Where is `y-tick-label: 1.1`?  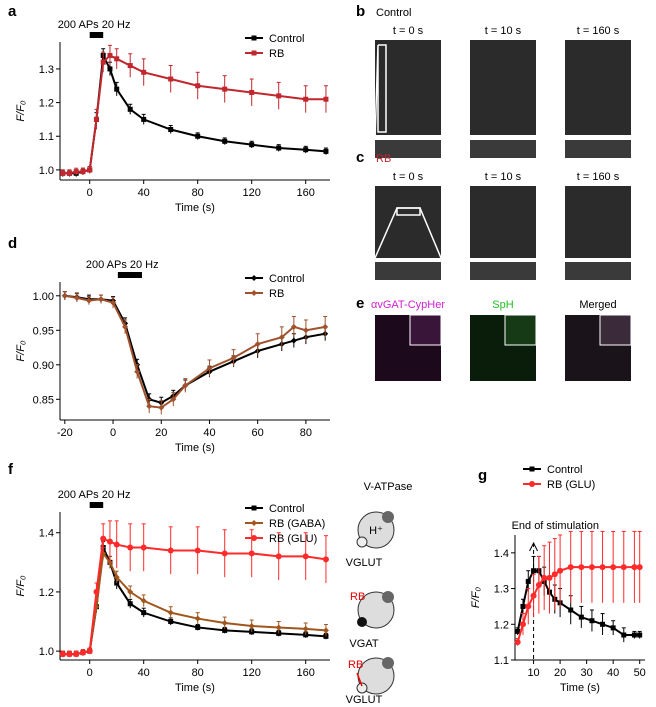 y-tick-label: 1.1 is located at coordinates (501, 661).